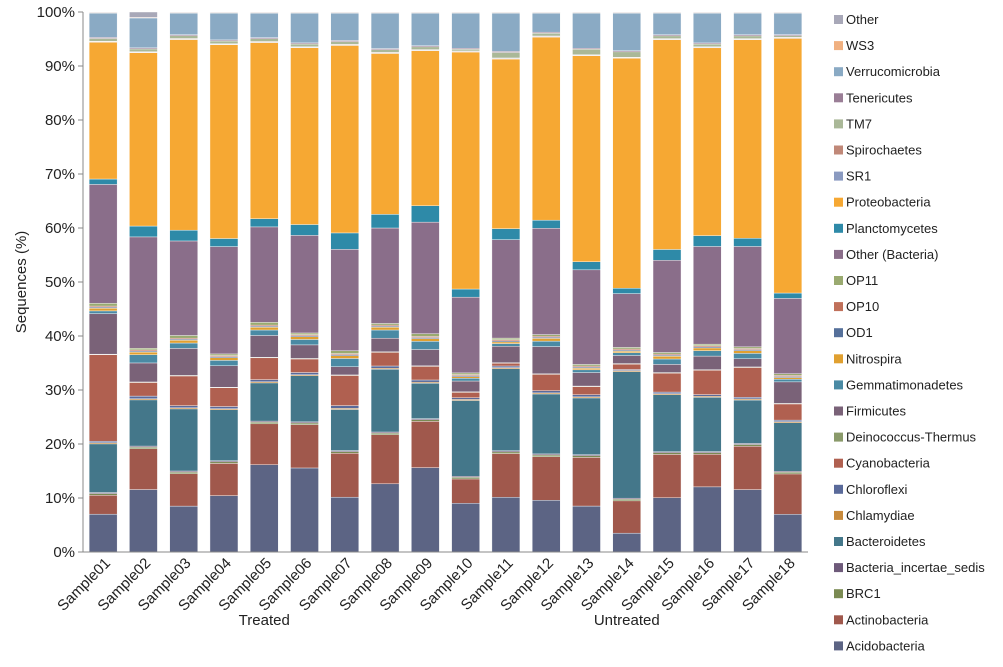 Image resolution: width=1003 pixels, height=667 pixels. What do you see at coordinates (60, 228) in the screenshot?
I see `y-tick-label: 60%` at bounding box center [60, 228].